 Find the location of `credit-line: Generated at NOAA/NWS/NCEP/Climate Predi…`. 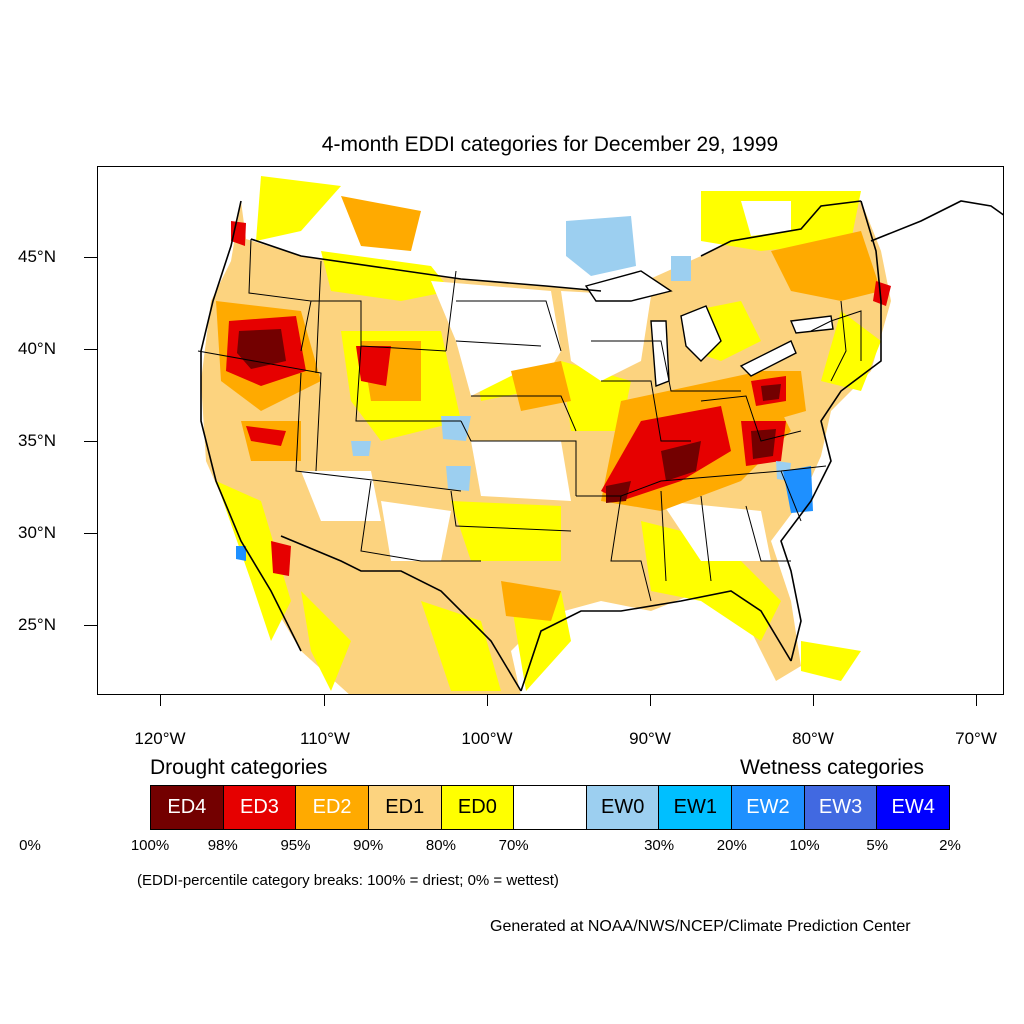

credit-line: Generated at NOAA/NWS/NCEP/Climate Predi… is located at coordinates (700, 926).